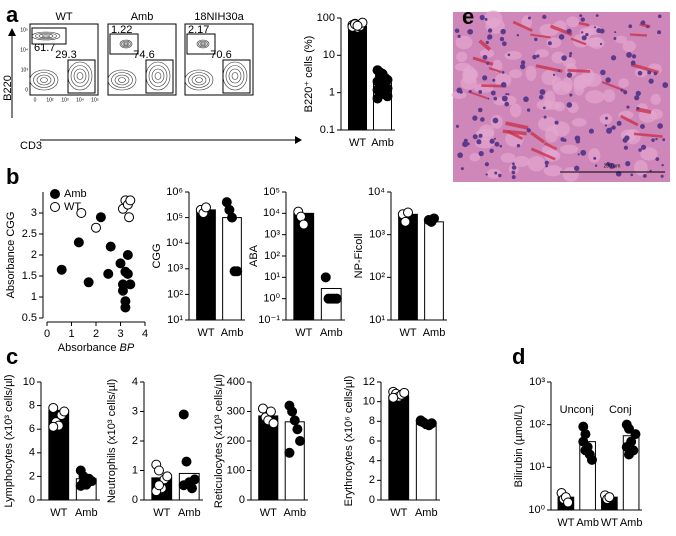 The image size is (676, 536). What do you see at coordinates (127, 348) in the screenshot?
I see `x-axis-label-italic: BP` at bounding box center [127, 348].